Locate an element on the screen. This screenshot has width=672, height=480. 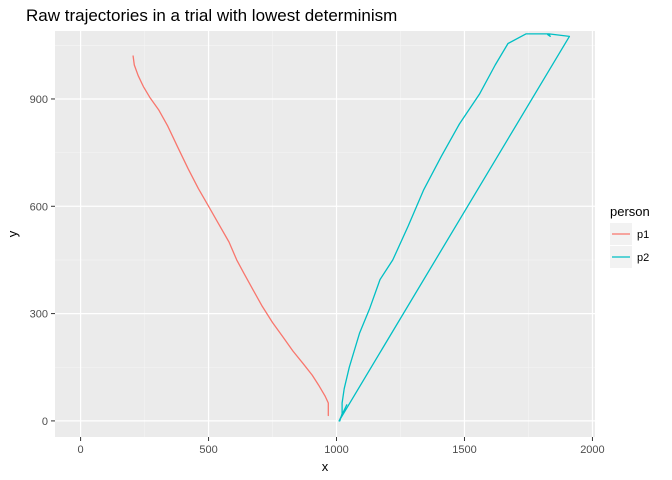
x-tick-label: 1500 is located at coordinates (464, 450).